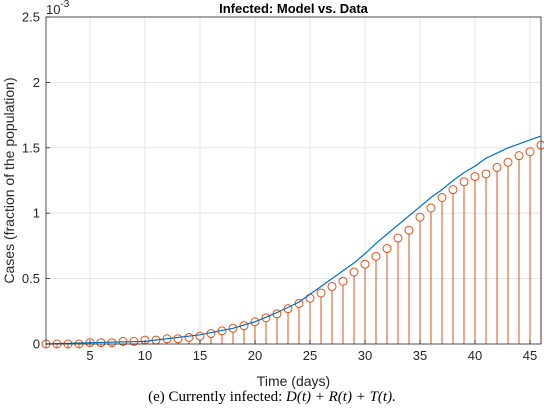  I want to click on x-tick-label-5: 30, so click(365, 355).